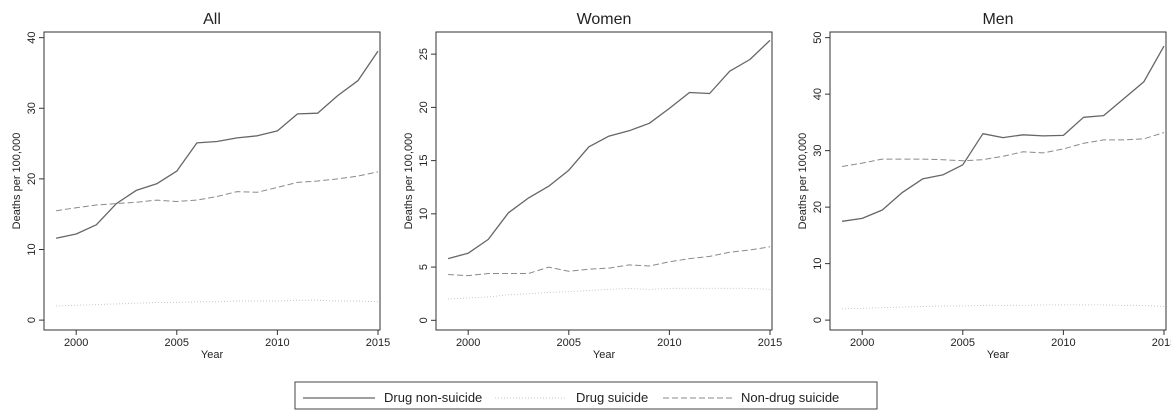  What do you see at coordinates (790, 397) in the screenshot?
I see `legend-label-non-drug-suicide: Non-drug suicide` at bounding box center [790, 397].